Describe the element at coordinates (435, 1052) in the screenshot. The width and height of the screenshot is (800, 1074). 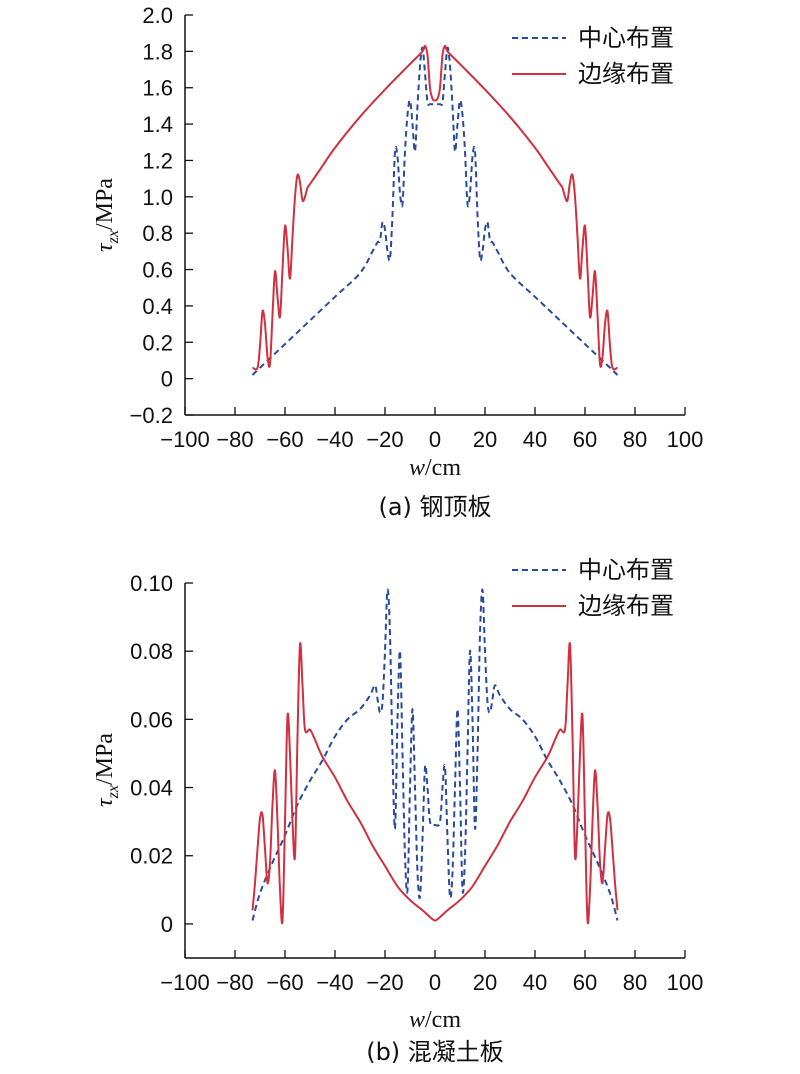
I see `chart-caption: (b) 混凝土板` at that location.